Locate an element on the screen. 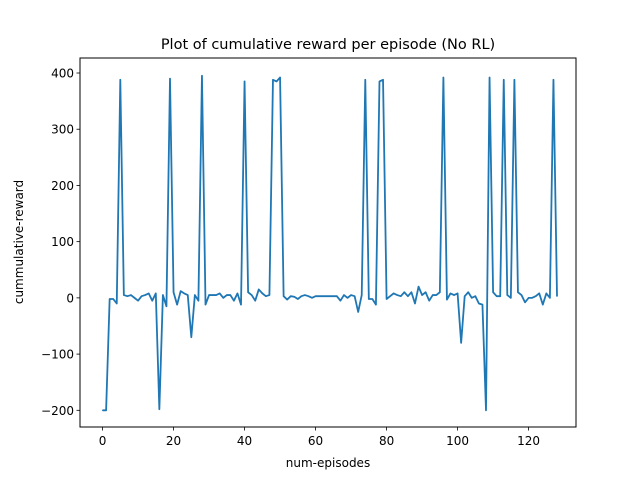 The image size is (640, 480). y-axis-label: cummulative-reward is located at coordinates (19, 242).